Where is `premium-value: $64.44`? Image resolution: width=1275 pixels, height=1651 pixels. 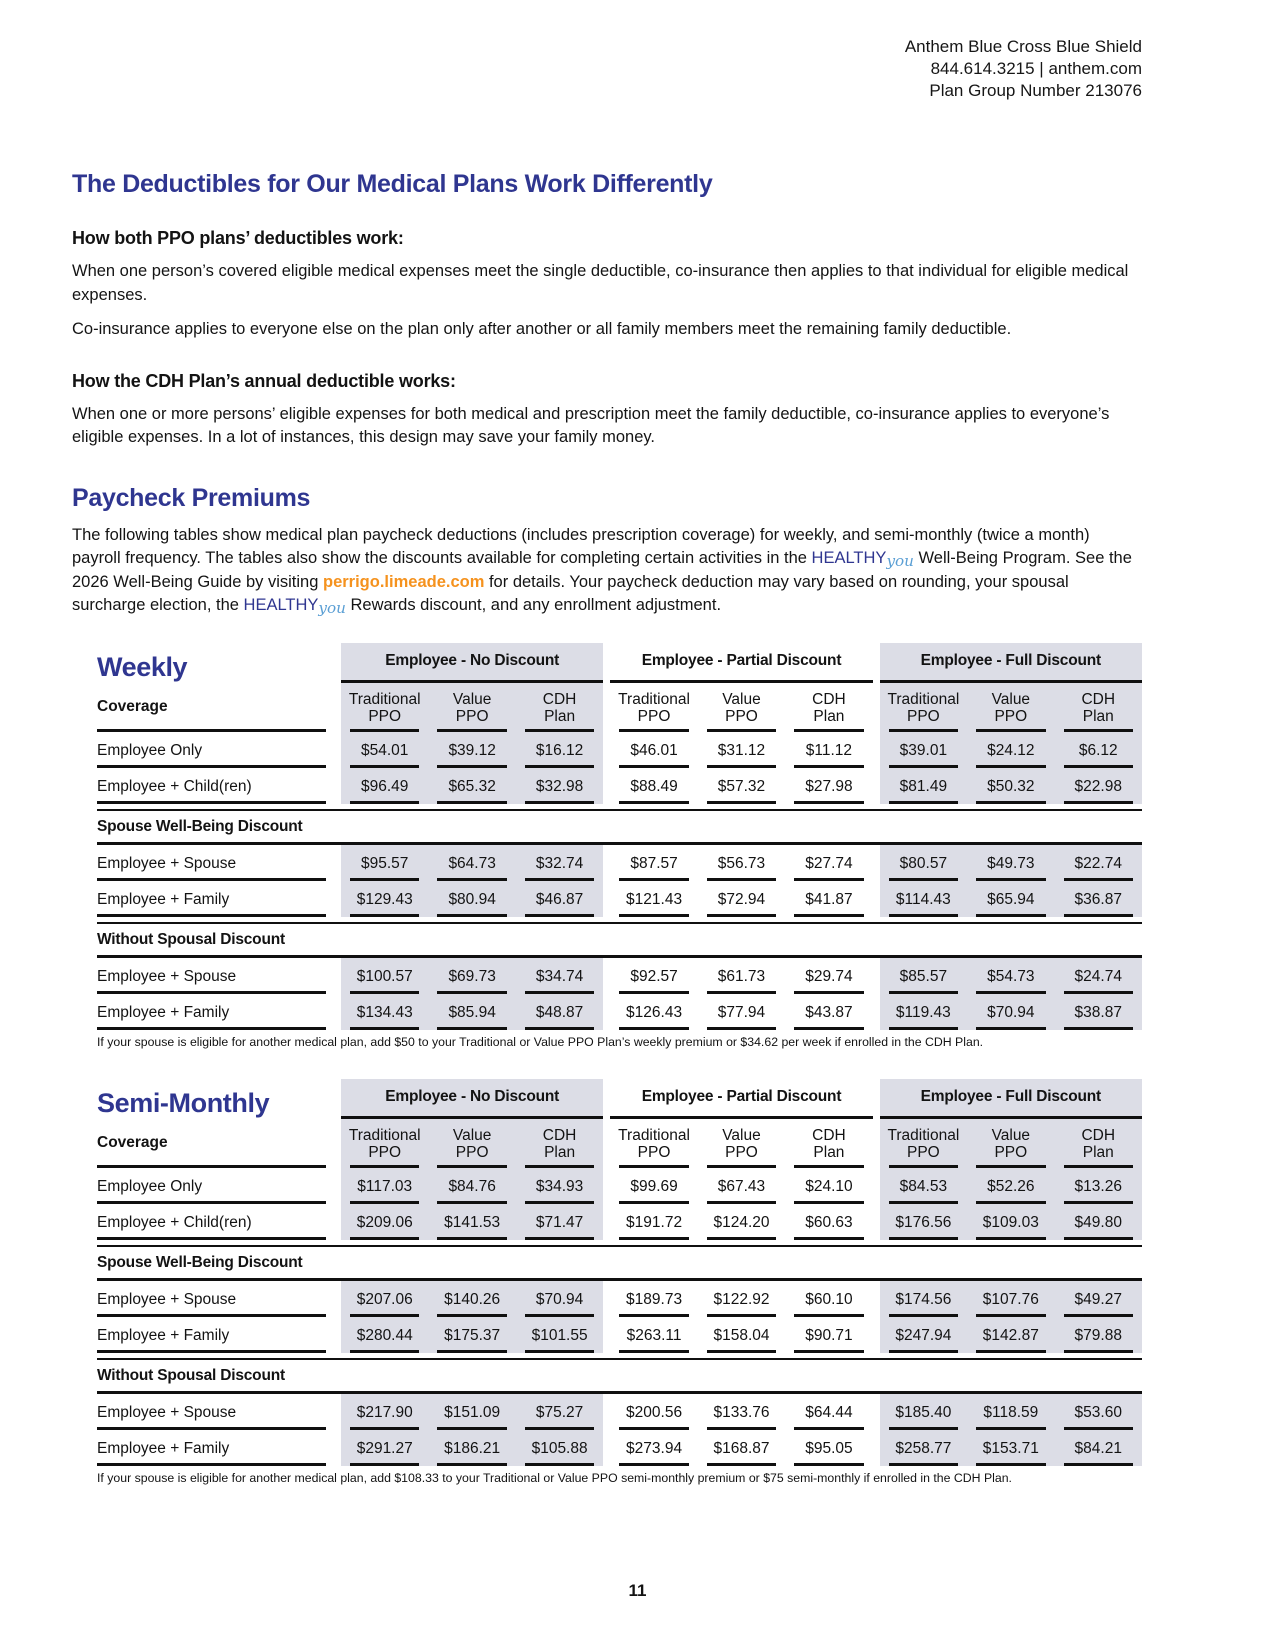
premium-value: $64.44 is located at coordinates (828, 1412).